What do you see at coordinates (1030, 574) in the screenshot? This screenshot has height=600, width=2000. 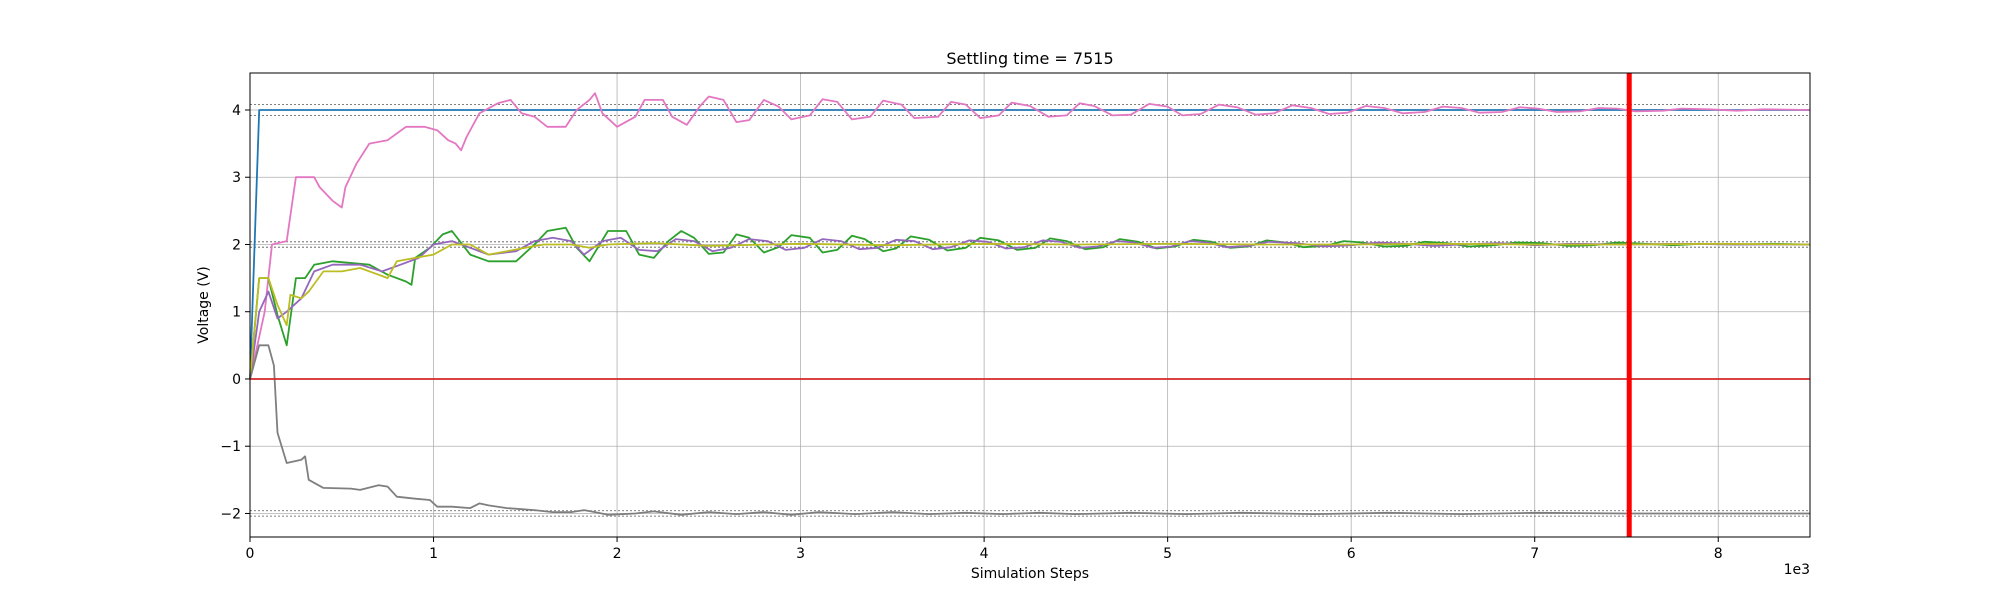 I see `x-axis-label: Simulation Steps` at bounding box center [1030, 574].